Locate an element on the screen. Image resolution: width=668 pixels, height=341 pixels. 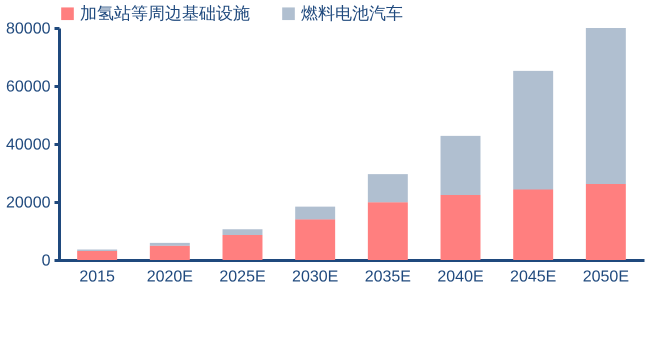
y-tick-label: 20000 is located at coordinates (28, 203).